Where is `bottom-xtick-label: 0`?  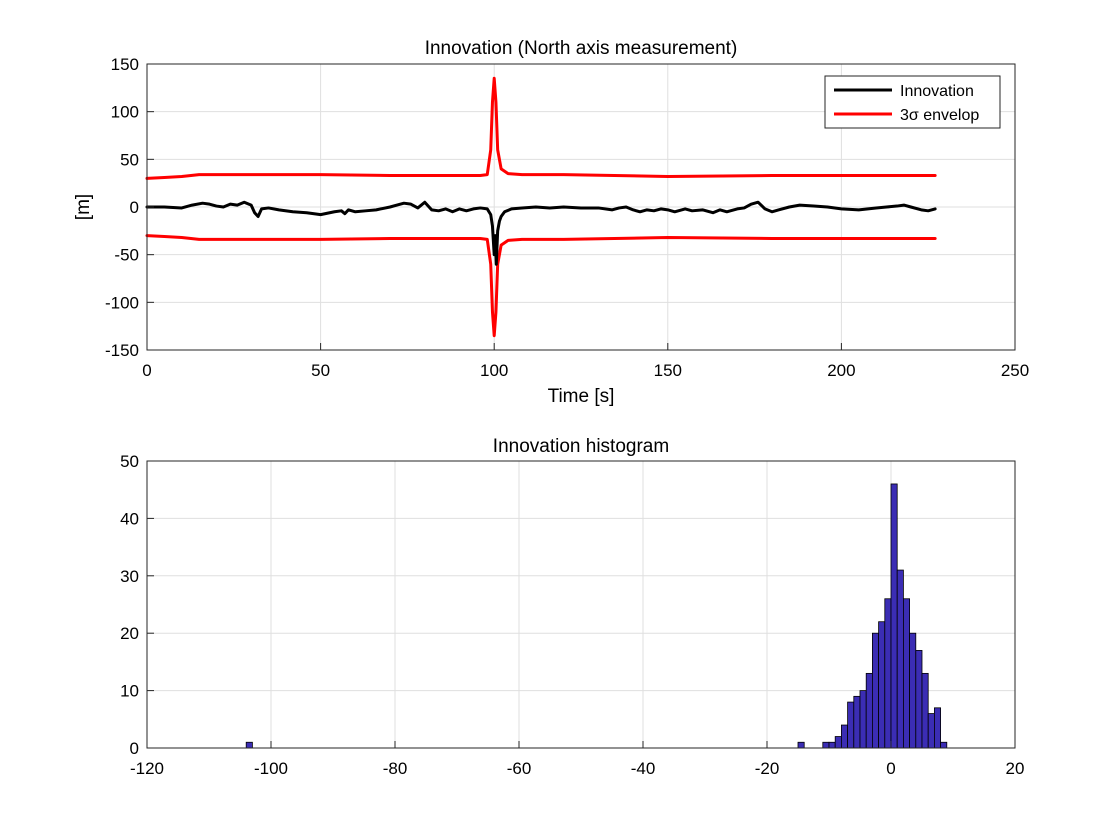 bottom-xtick-label: 0 is located at coordinates (890, 768).